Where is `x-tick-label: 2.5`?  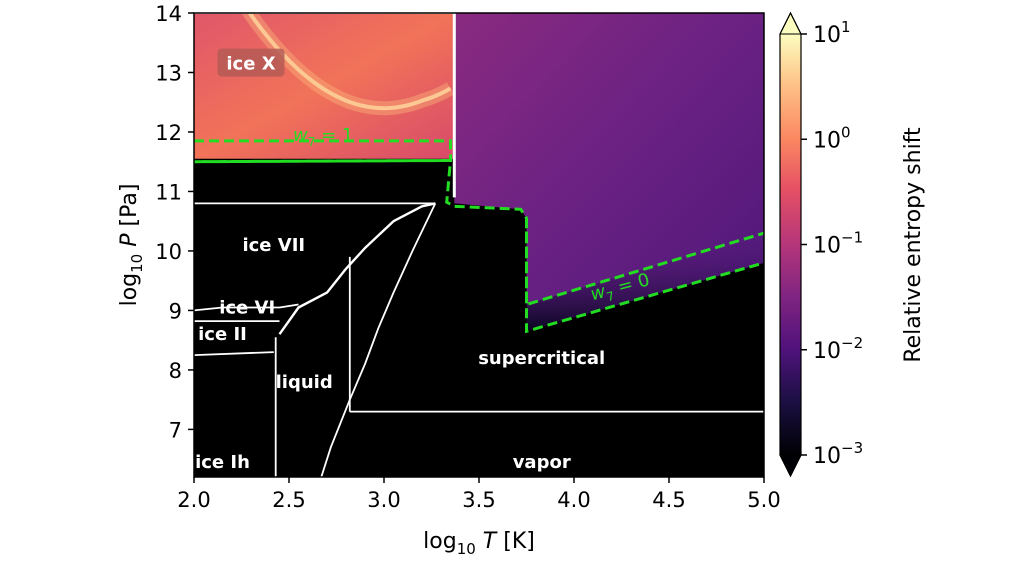 x-tick-label: 2.5 is located at coordinates (288, 500).